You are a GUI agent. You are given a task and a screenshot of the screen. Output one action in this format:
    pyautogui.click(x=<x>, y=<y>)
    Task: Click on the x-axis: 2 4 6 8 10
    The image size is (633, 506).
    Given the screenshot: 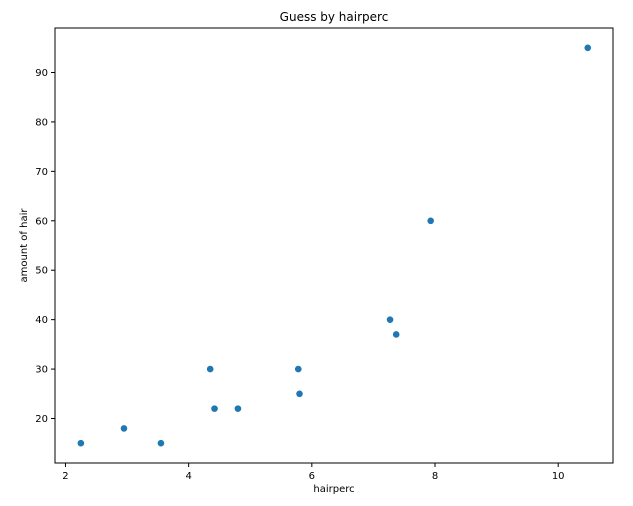 What is the action you would take?
    pyautogui.click(x=313, y=472)
    